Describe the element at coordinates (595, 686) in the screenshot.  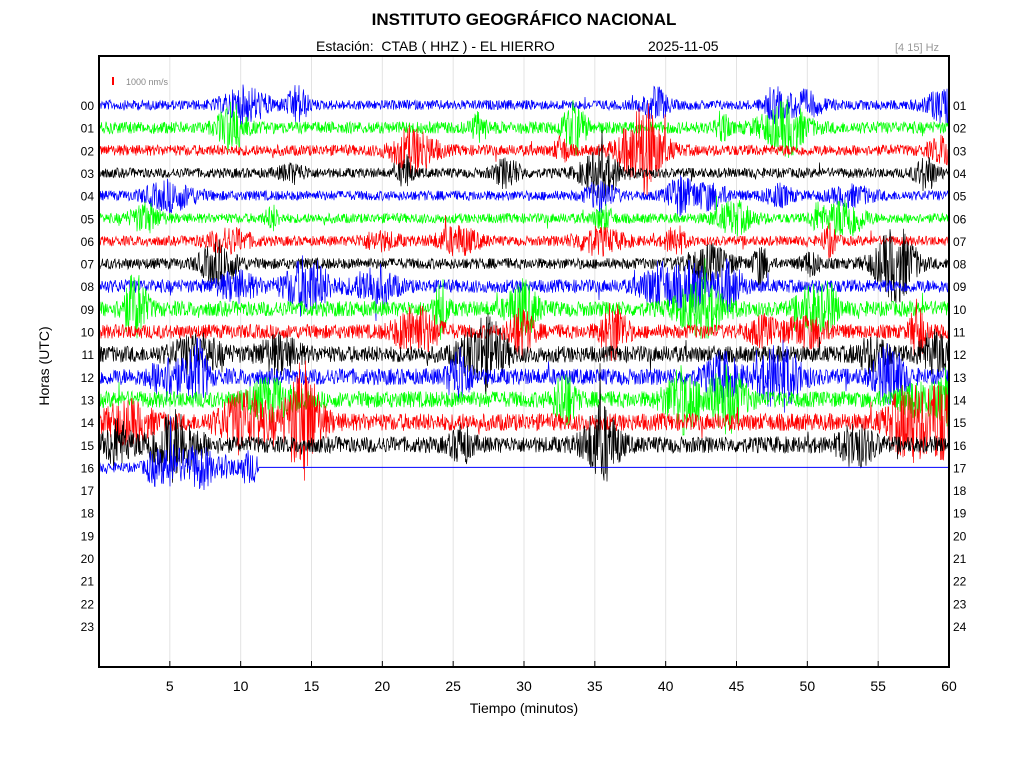
I see `x-tick-label: 35` at that location.